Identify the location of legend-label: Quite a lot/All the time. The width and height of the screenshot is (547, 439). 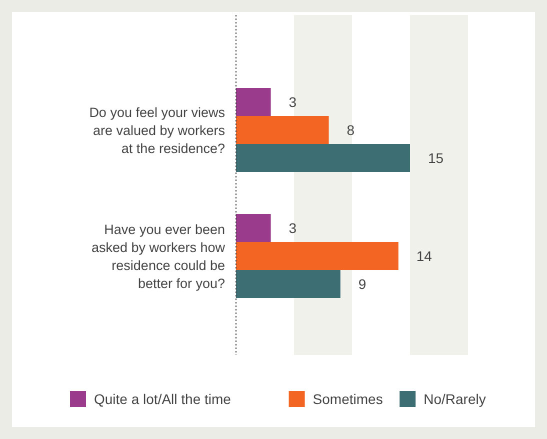
(163, 399).